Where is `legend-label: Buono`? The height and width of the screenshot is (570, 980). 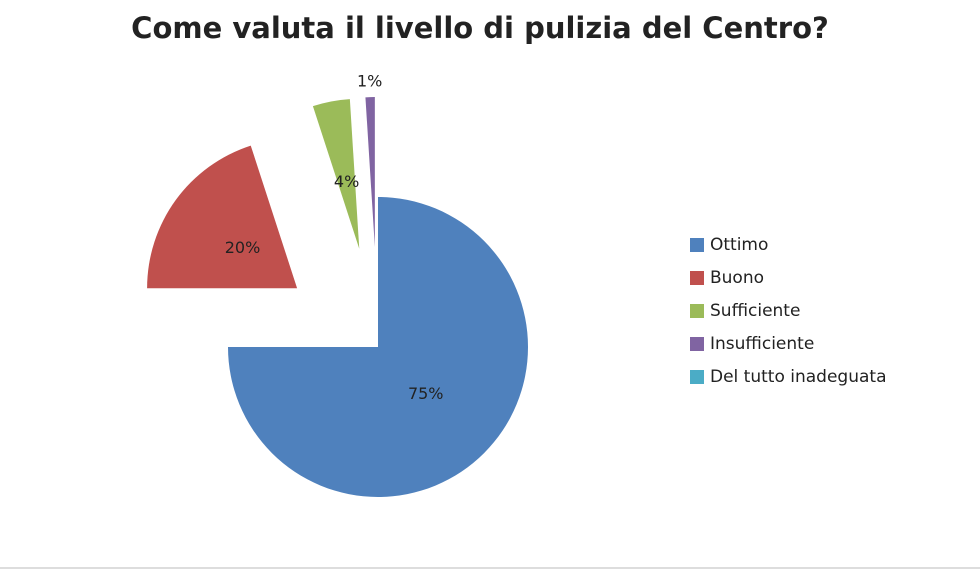
legend-label: Buono is located at coordinates (737, 278).